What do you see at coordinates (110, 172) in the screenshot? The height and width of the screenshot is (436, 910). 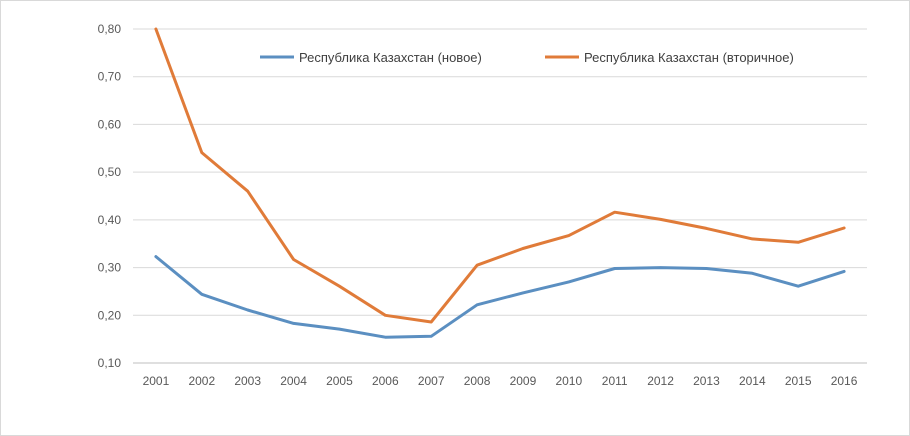 I see `y-tick-label: 0,50` at bounding box center [110, 172].